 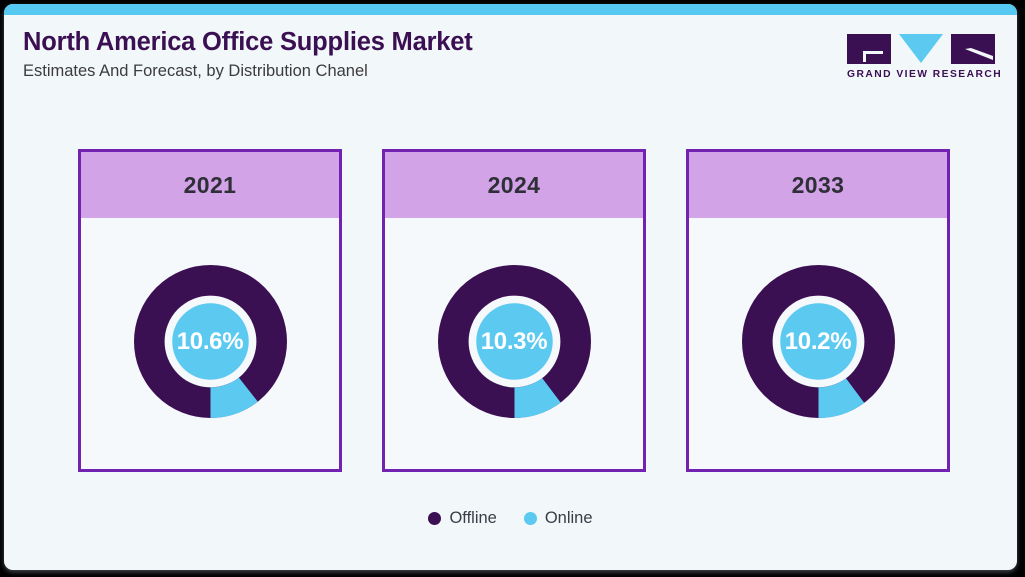 I want to click on panel-body-2024: 10.3%, so click(x=514, y=343).